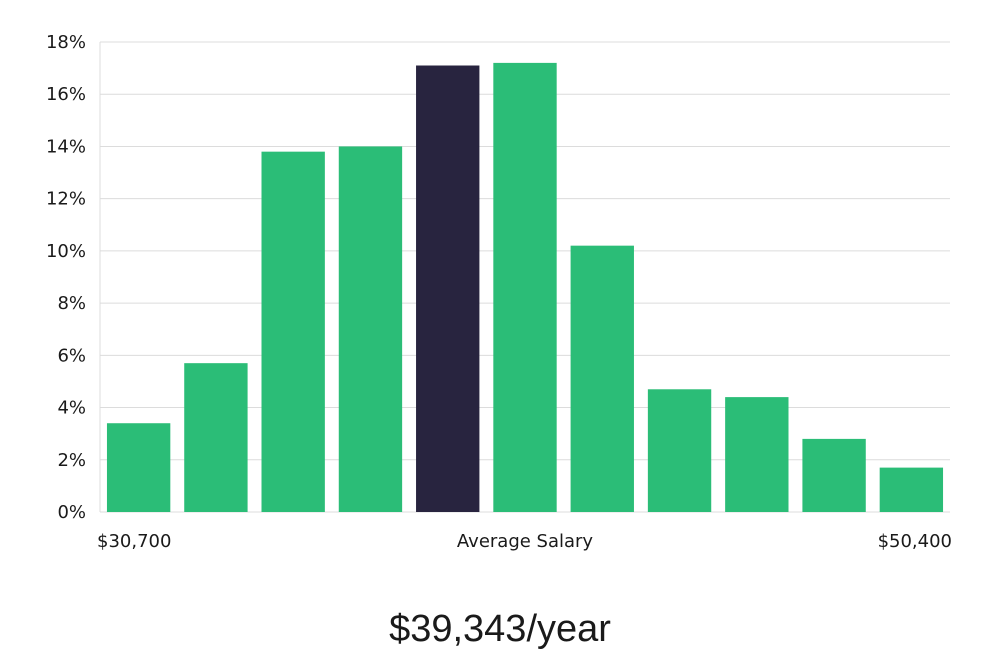  I want to click on x-label-average: Average Salary, so click(525, 541).